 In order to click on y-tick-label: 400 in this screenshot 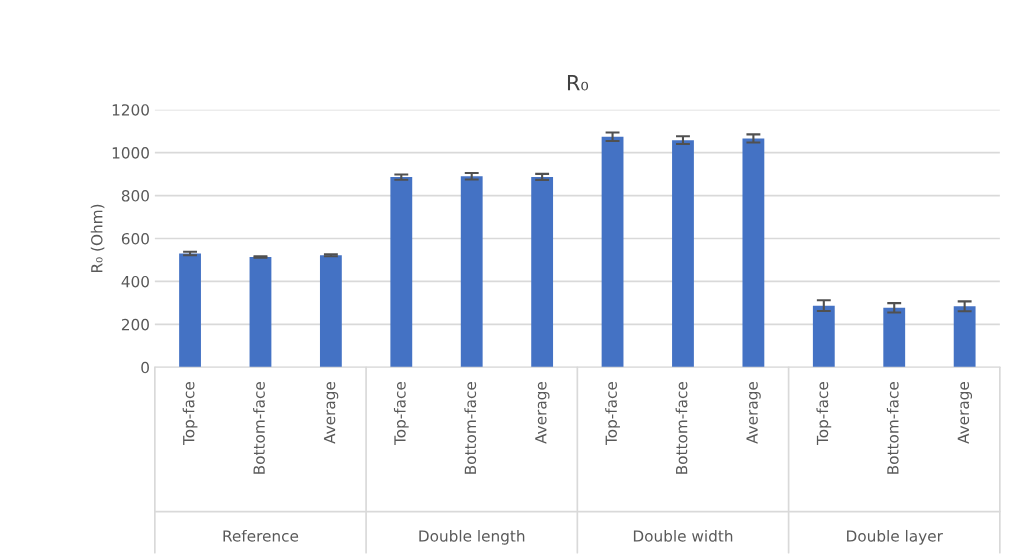, I will do `click(135, 281)`.